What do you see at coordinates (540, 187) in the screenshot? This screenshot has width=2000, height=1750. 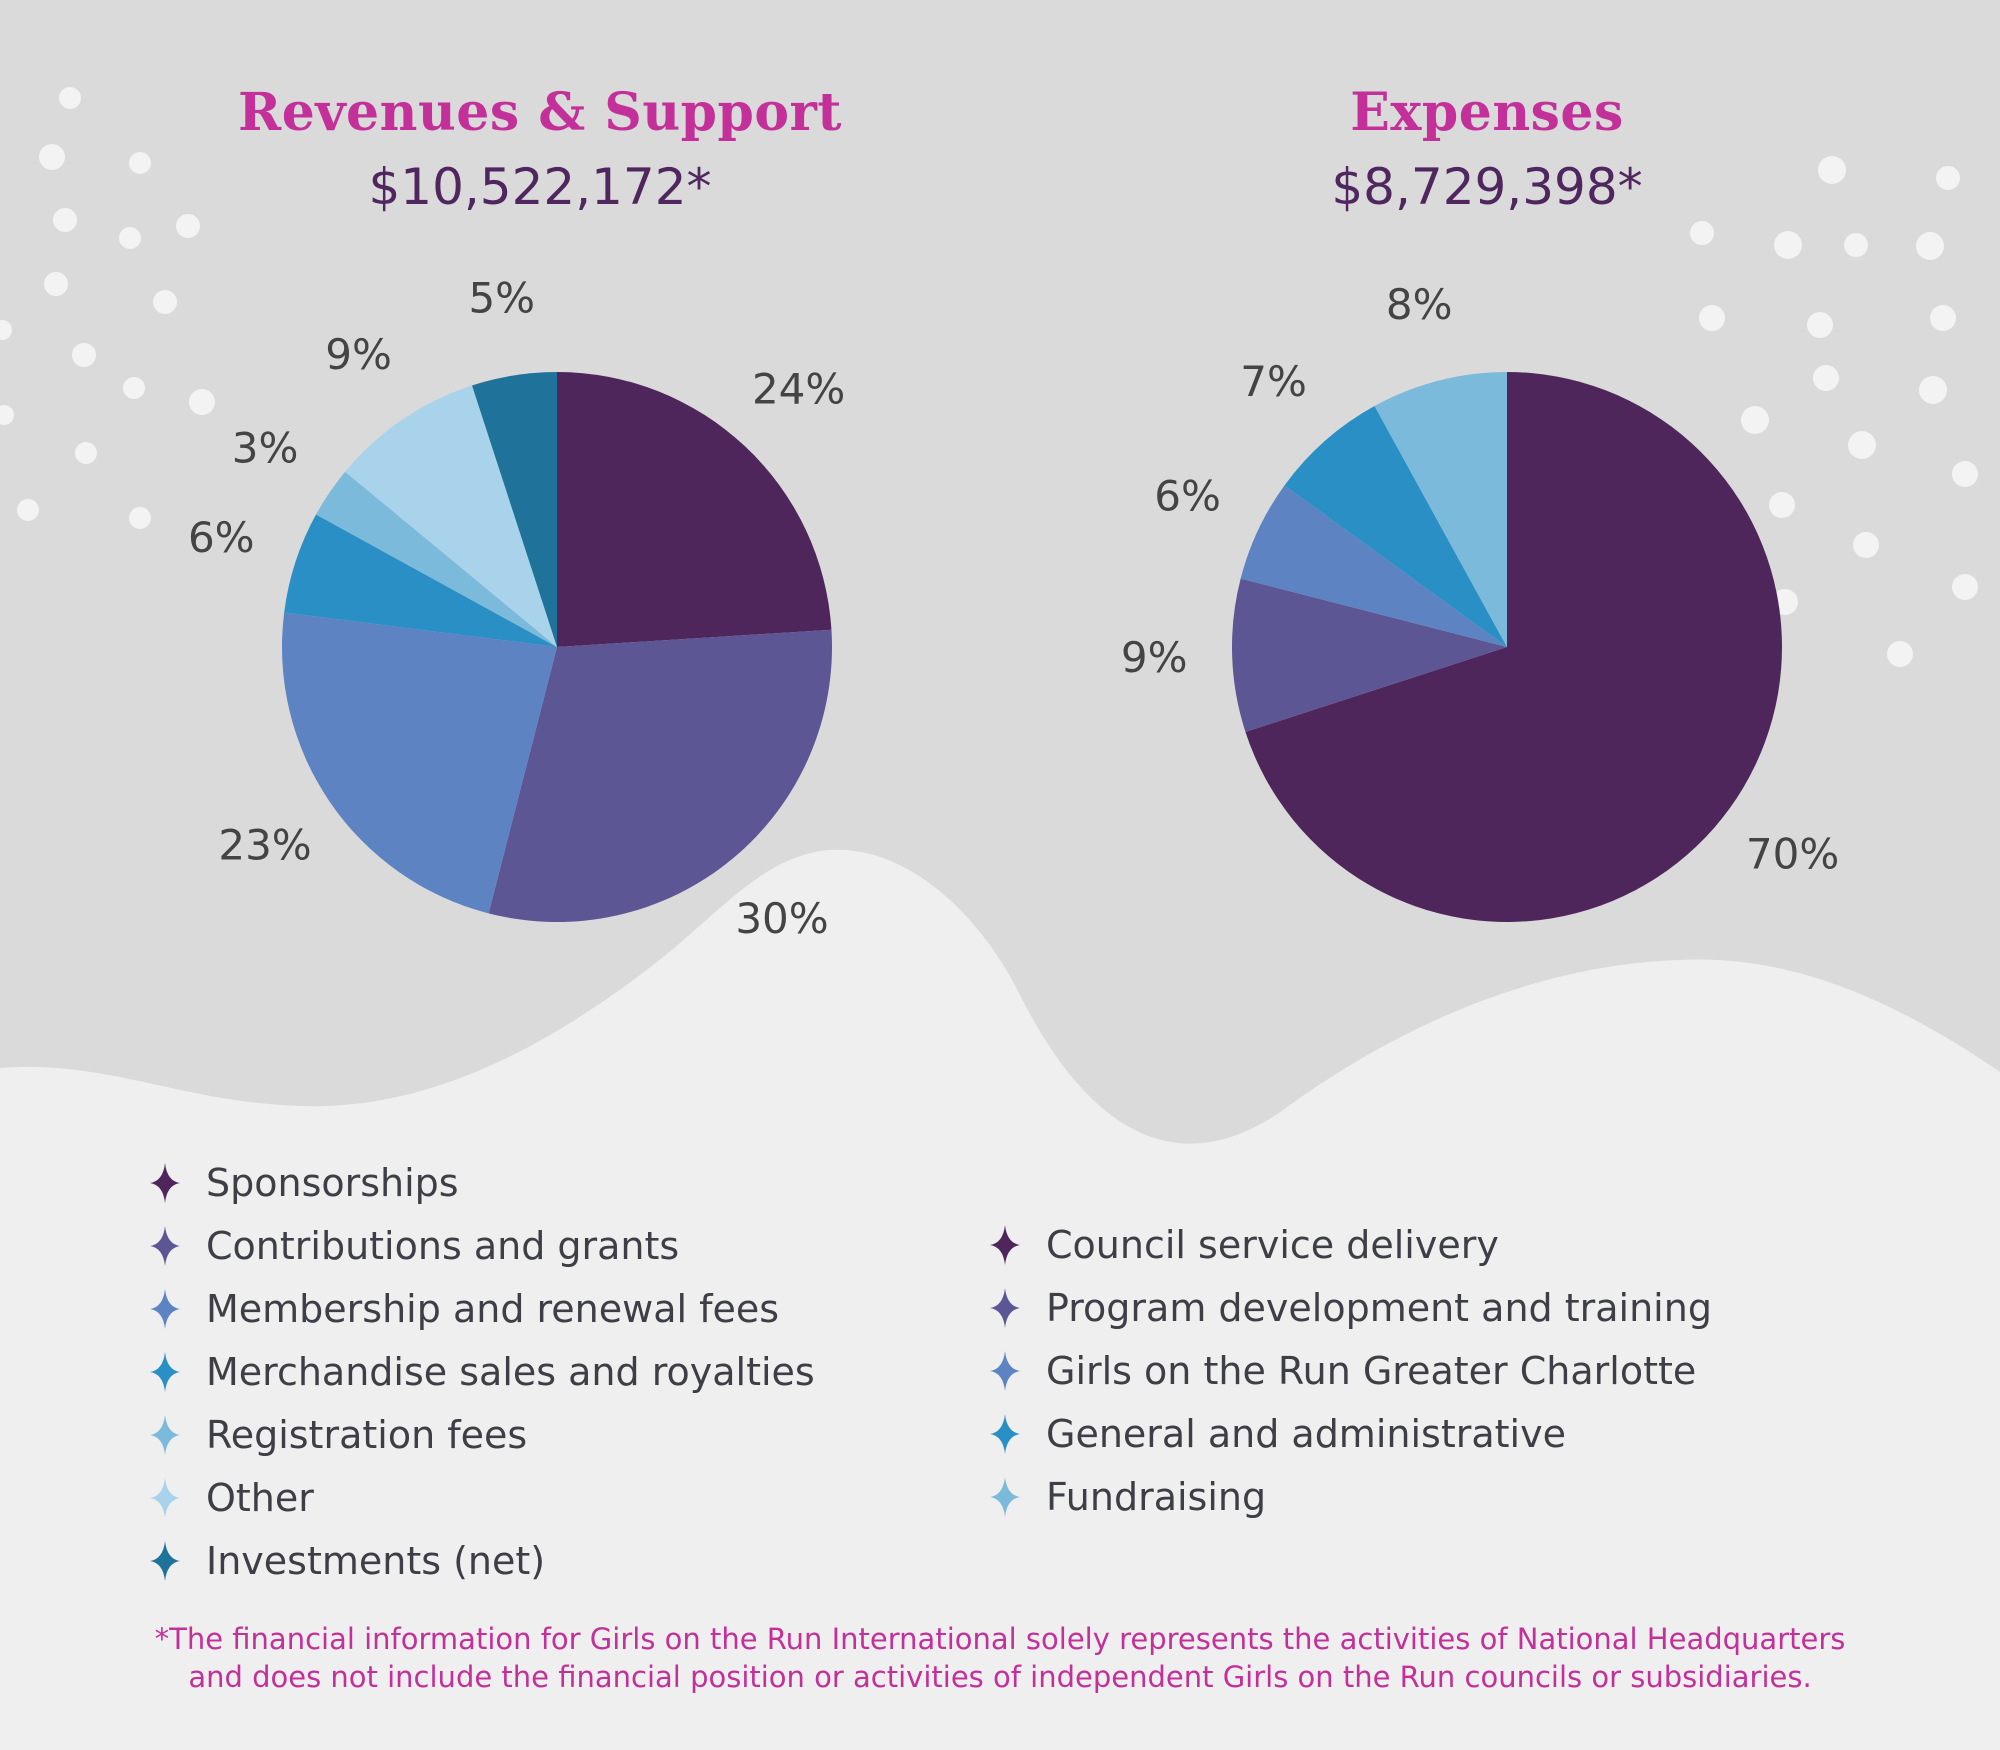 I see `revenues-total: $10,522,172*` at bounding box center [540, 187].